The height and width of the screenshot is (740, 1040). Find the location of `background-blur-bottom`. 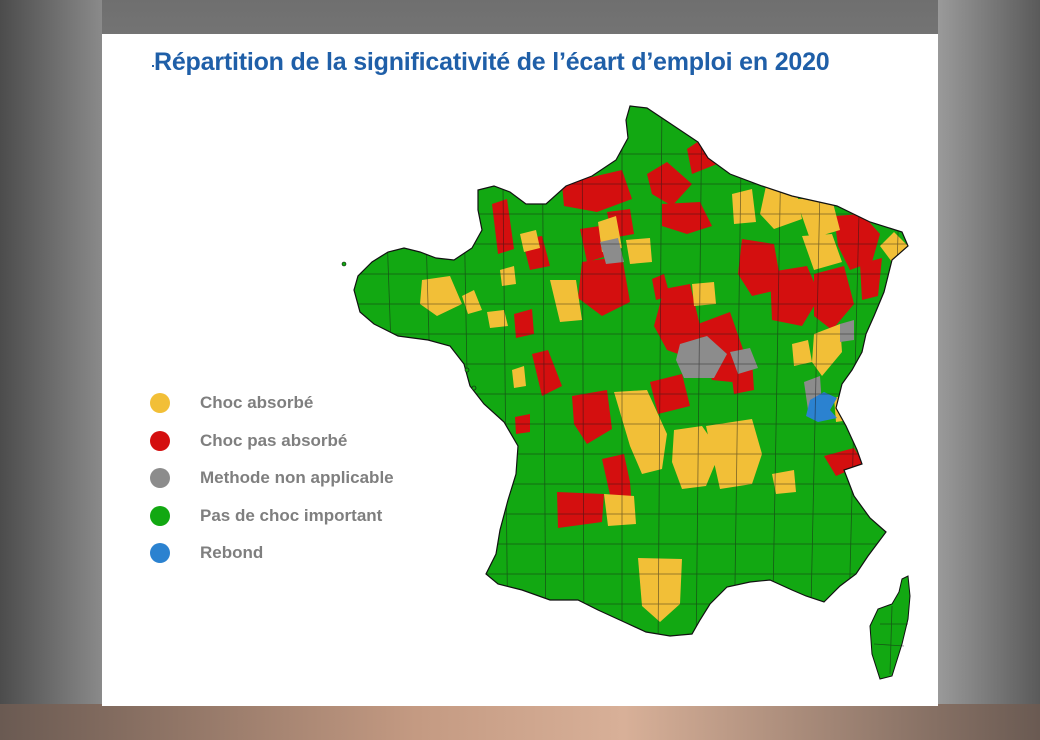

background-blur-bottom is located at coordinates (520, 722).